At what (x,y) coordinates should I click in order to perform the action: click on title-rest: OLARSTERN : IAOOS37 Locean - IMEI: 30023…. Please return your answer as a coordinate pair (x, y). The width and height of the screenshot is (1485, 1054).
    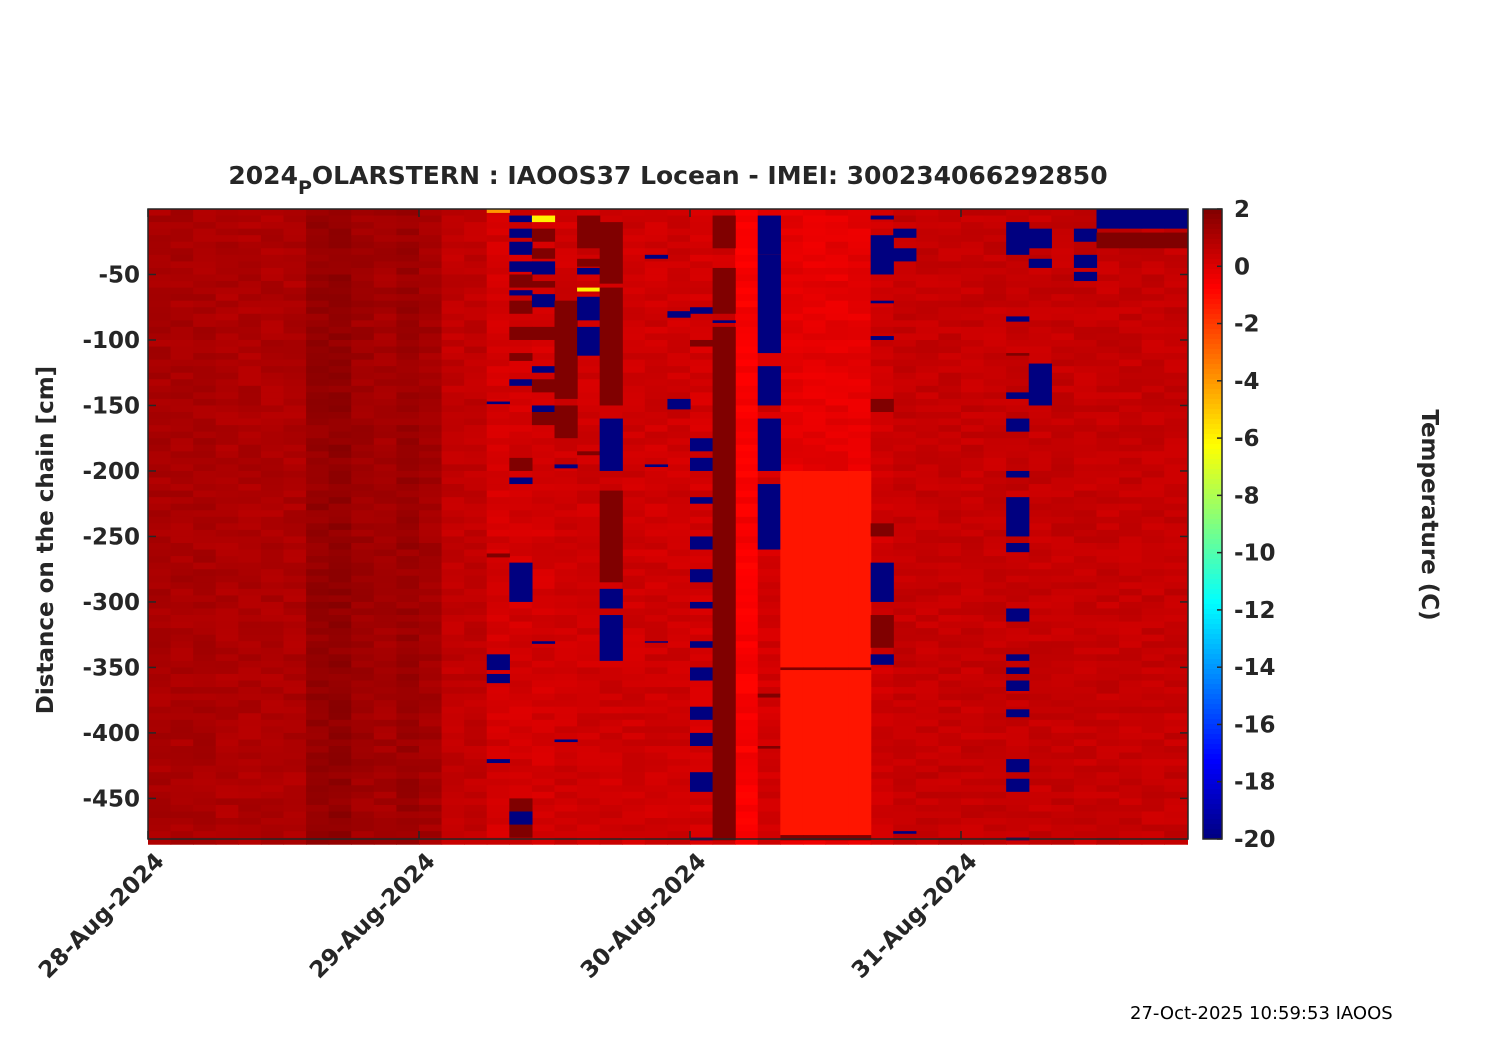
    Looking at the image, I should click on (710, 175).